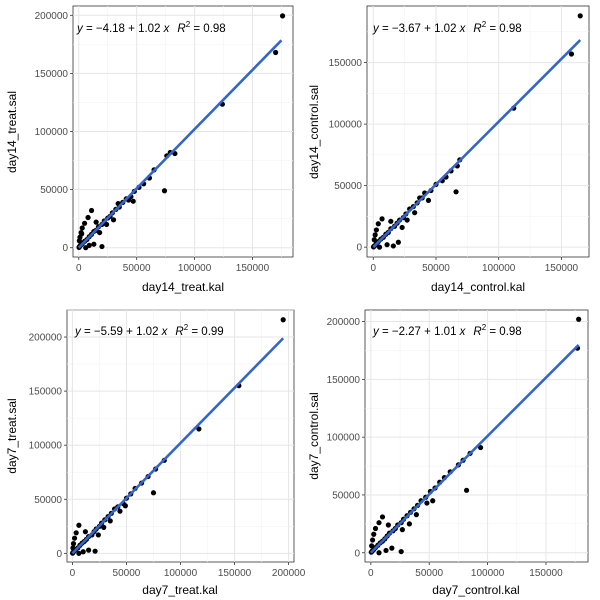 This screenshot has width=600, height=600. What do you see at coordinates (447, 330) in the screenshot?
I see `regression-equation: y = −2.27 + 1.01 x R2 = 0.98` at bounding box center [447, 330].